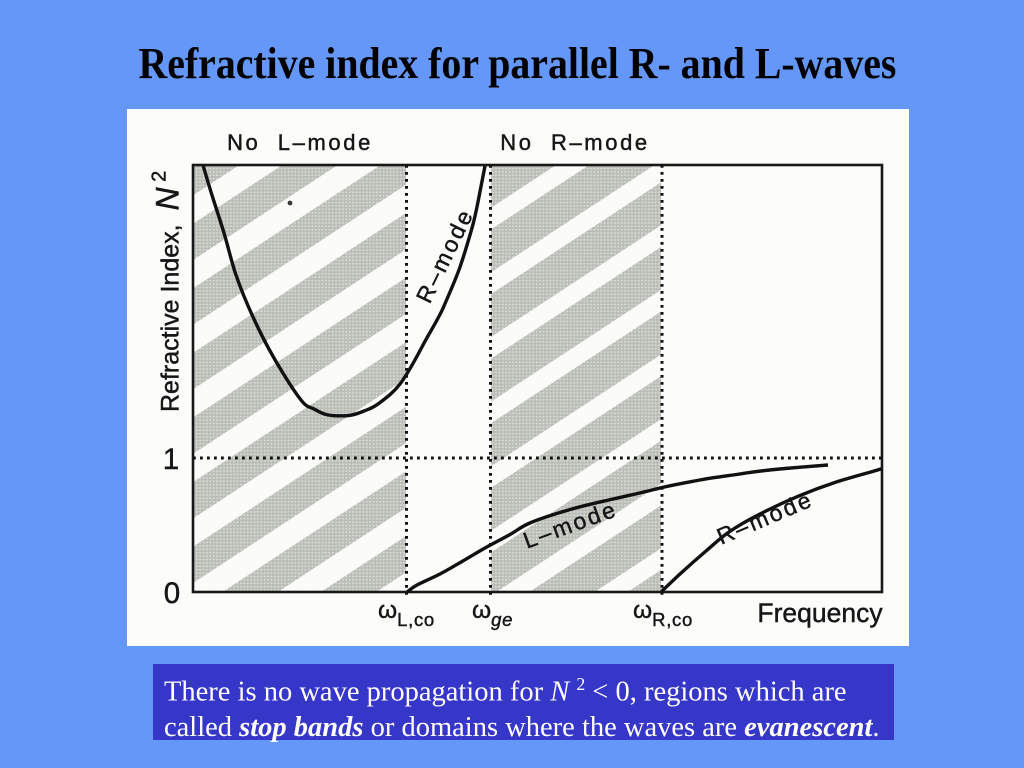 Image resolution: width=1024 pixels, height=768 pixels. What do you see at coordinates (575, 142) in the screenshot?
I see `svg-text: No R–mode` at bounding box center [575, 142].